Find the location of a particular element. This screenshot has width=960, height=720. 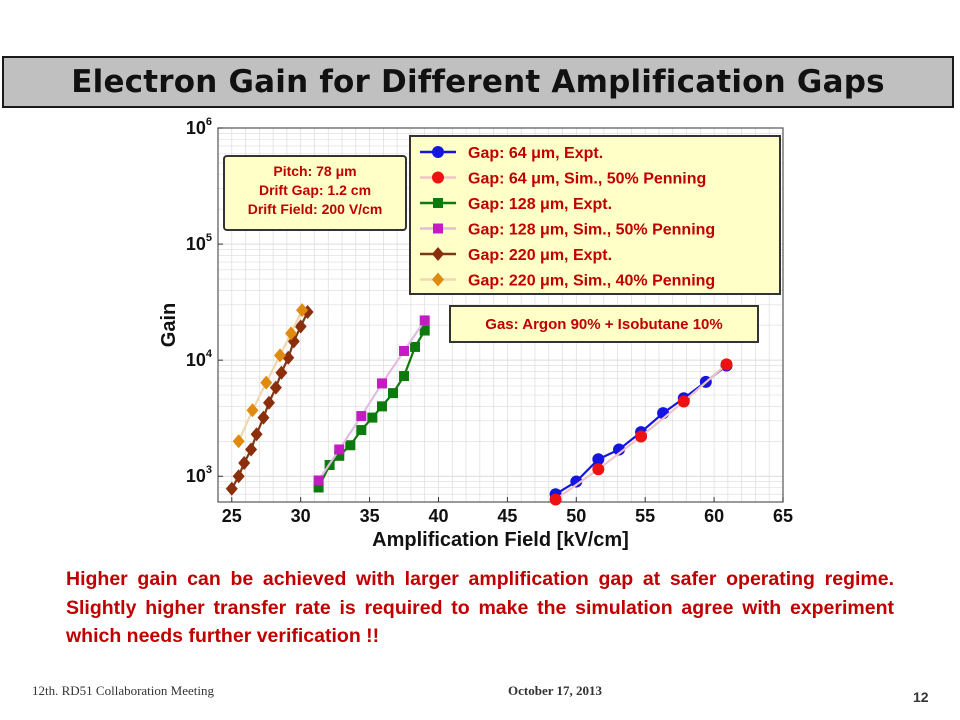

x-axis-label: Amplification Field [kV/cm] is located at coordinates (500, 540).